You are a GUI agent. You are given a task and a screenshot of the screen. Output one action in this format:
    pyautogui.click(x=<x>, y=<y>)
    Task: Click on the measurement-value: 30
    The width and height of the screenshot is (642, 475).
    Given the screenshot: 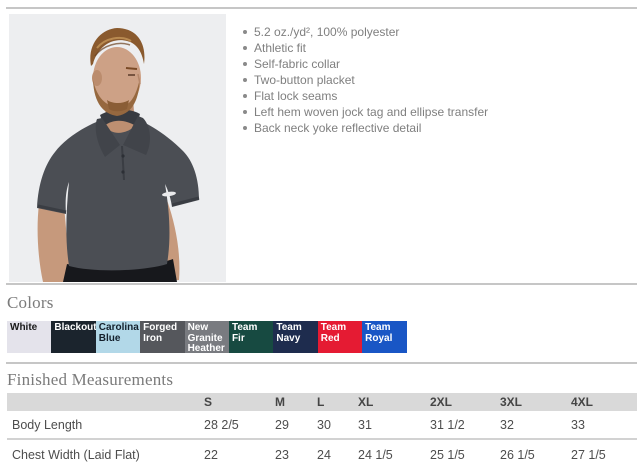 What is the action you would take?
    pyautogui.click(x=324, y=424)
    